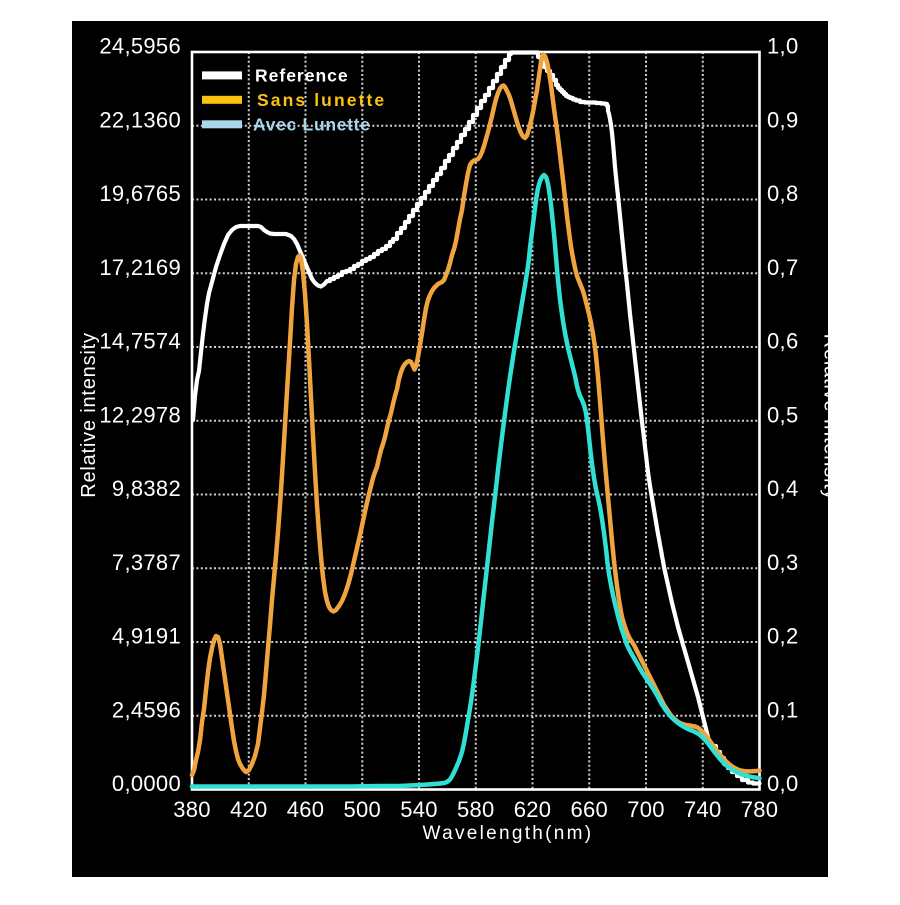 Image resolution: width=900 pixels, height=905 pixels. What do you see at coordinates (782, 119) in the screenshot?
I see `svg-text: 0,9` at bounding box center [782, 119].